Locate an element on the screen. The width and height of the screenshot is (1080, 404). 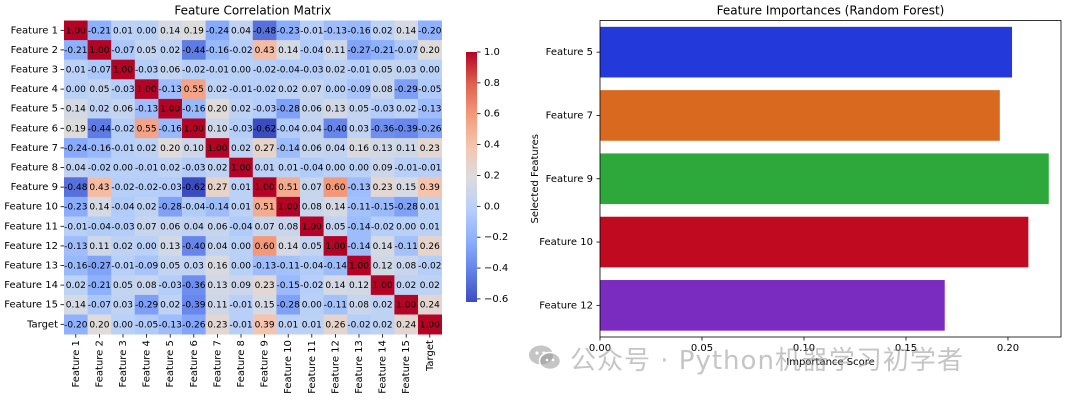
heatmap-cell-label: 0.23 is located at coordinates (217, 325).